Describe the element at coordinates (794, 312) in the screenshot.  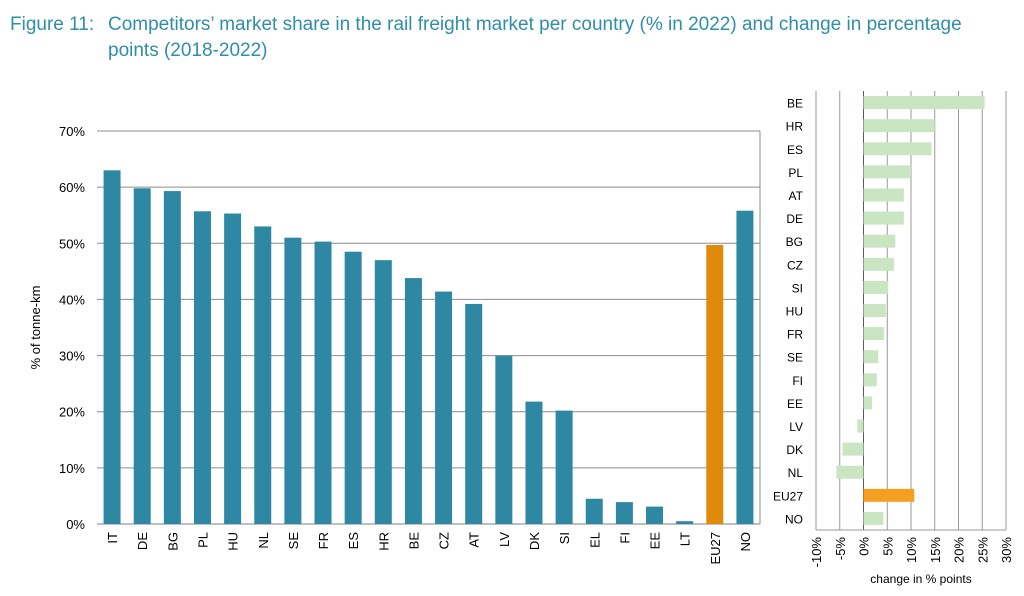
I see `y-tick-label: HU` at that location.